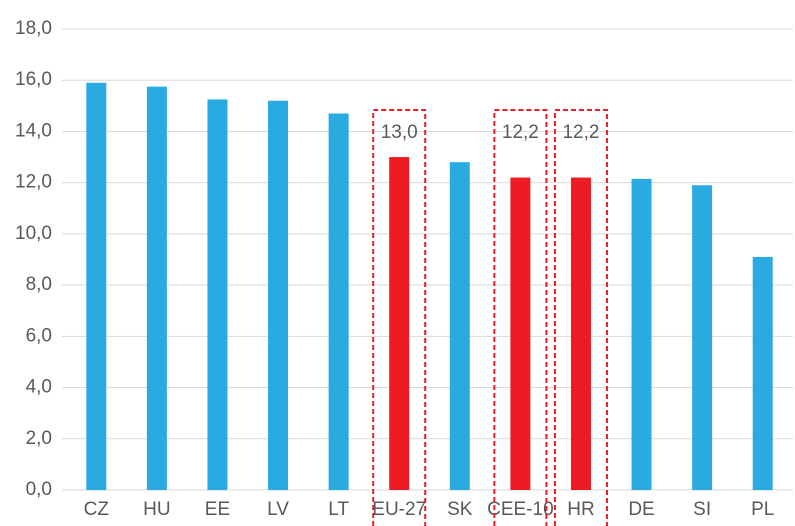  I want to click on x-tick-label: SK, so click(460, 509).